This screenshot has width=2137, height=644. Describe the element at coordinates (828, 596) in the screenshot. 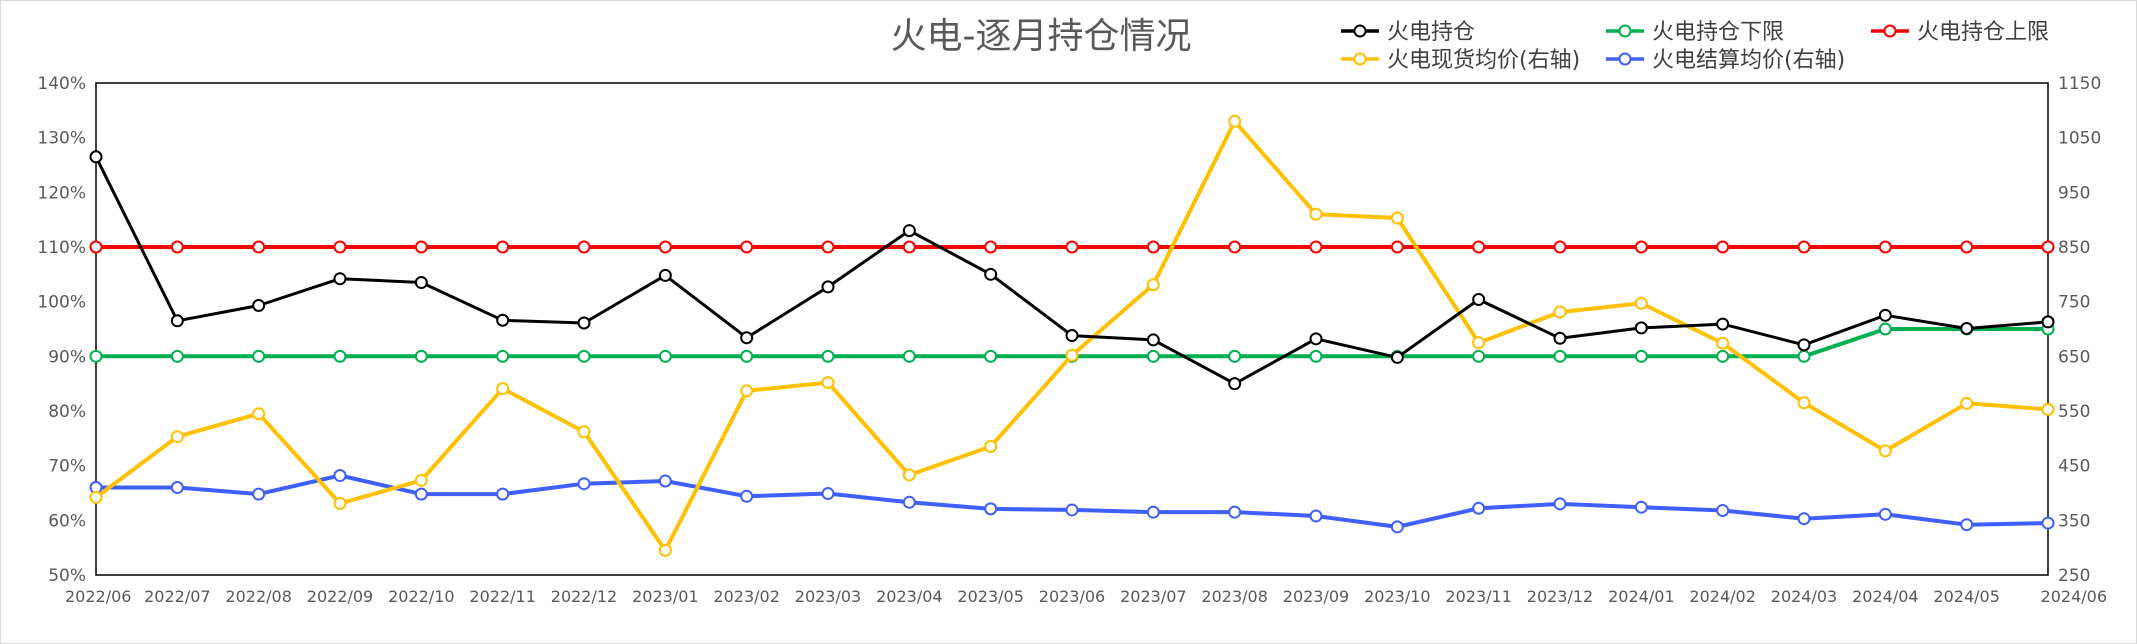

I see `x-tick-label: 2023/03` at that location.